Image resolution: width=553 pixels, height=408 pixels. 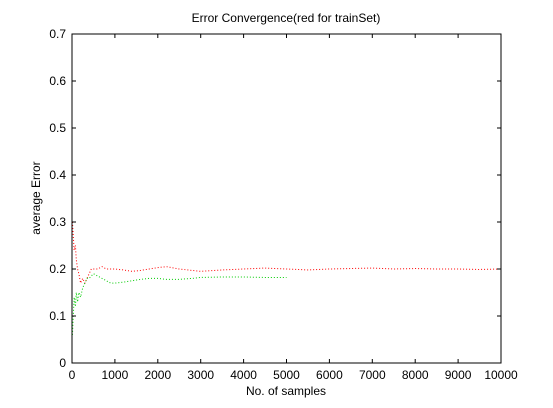 I want to click on x-tick-label: 2000, so click(x=157, y=375).